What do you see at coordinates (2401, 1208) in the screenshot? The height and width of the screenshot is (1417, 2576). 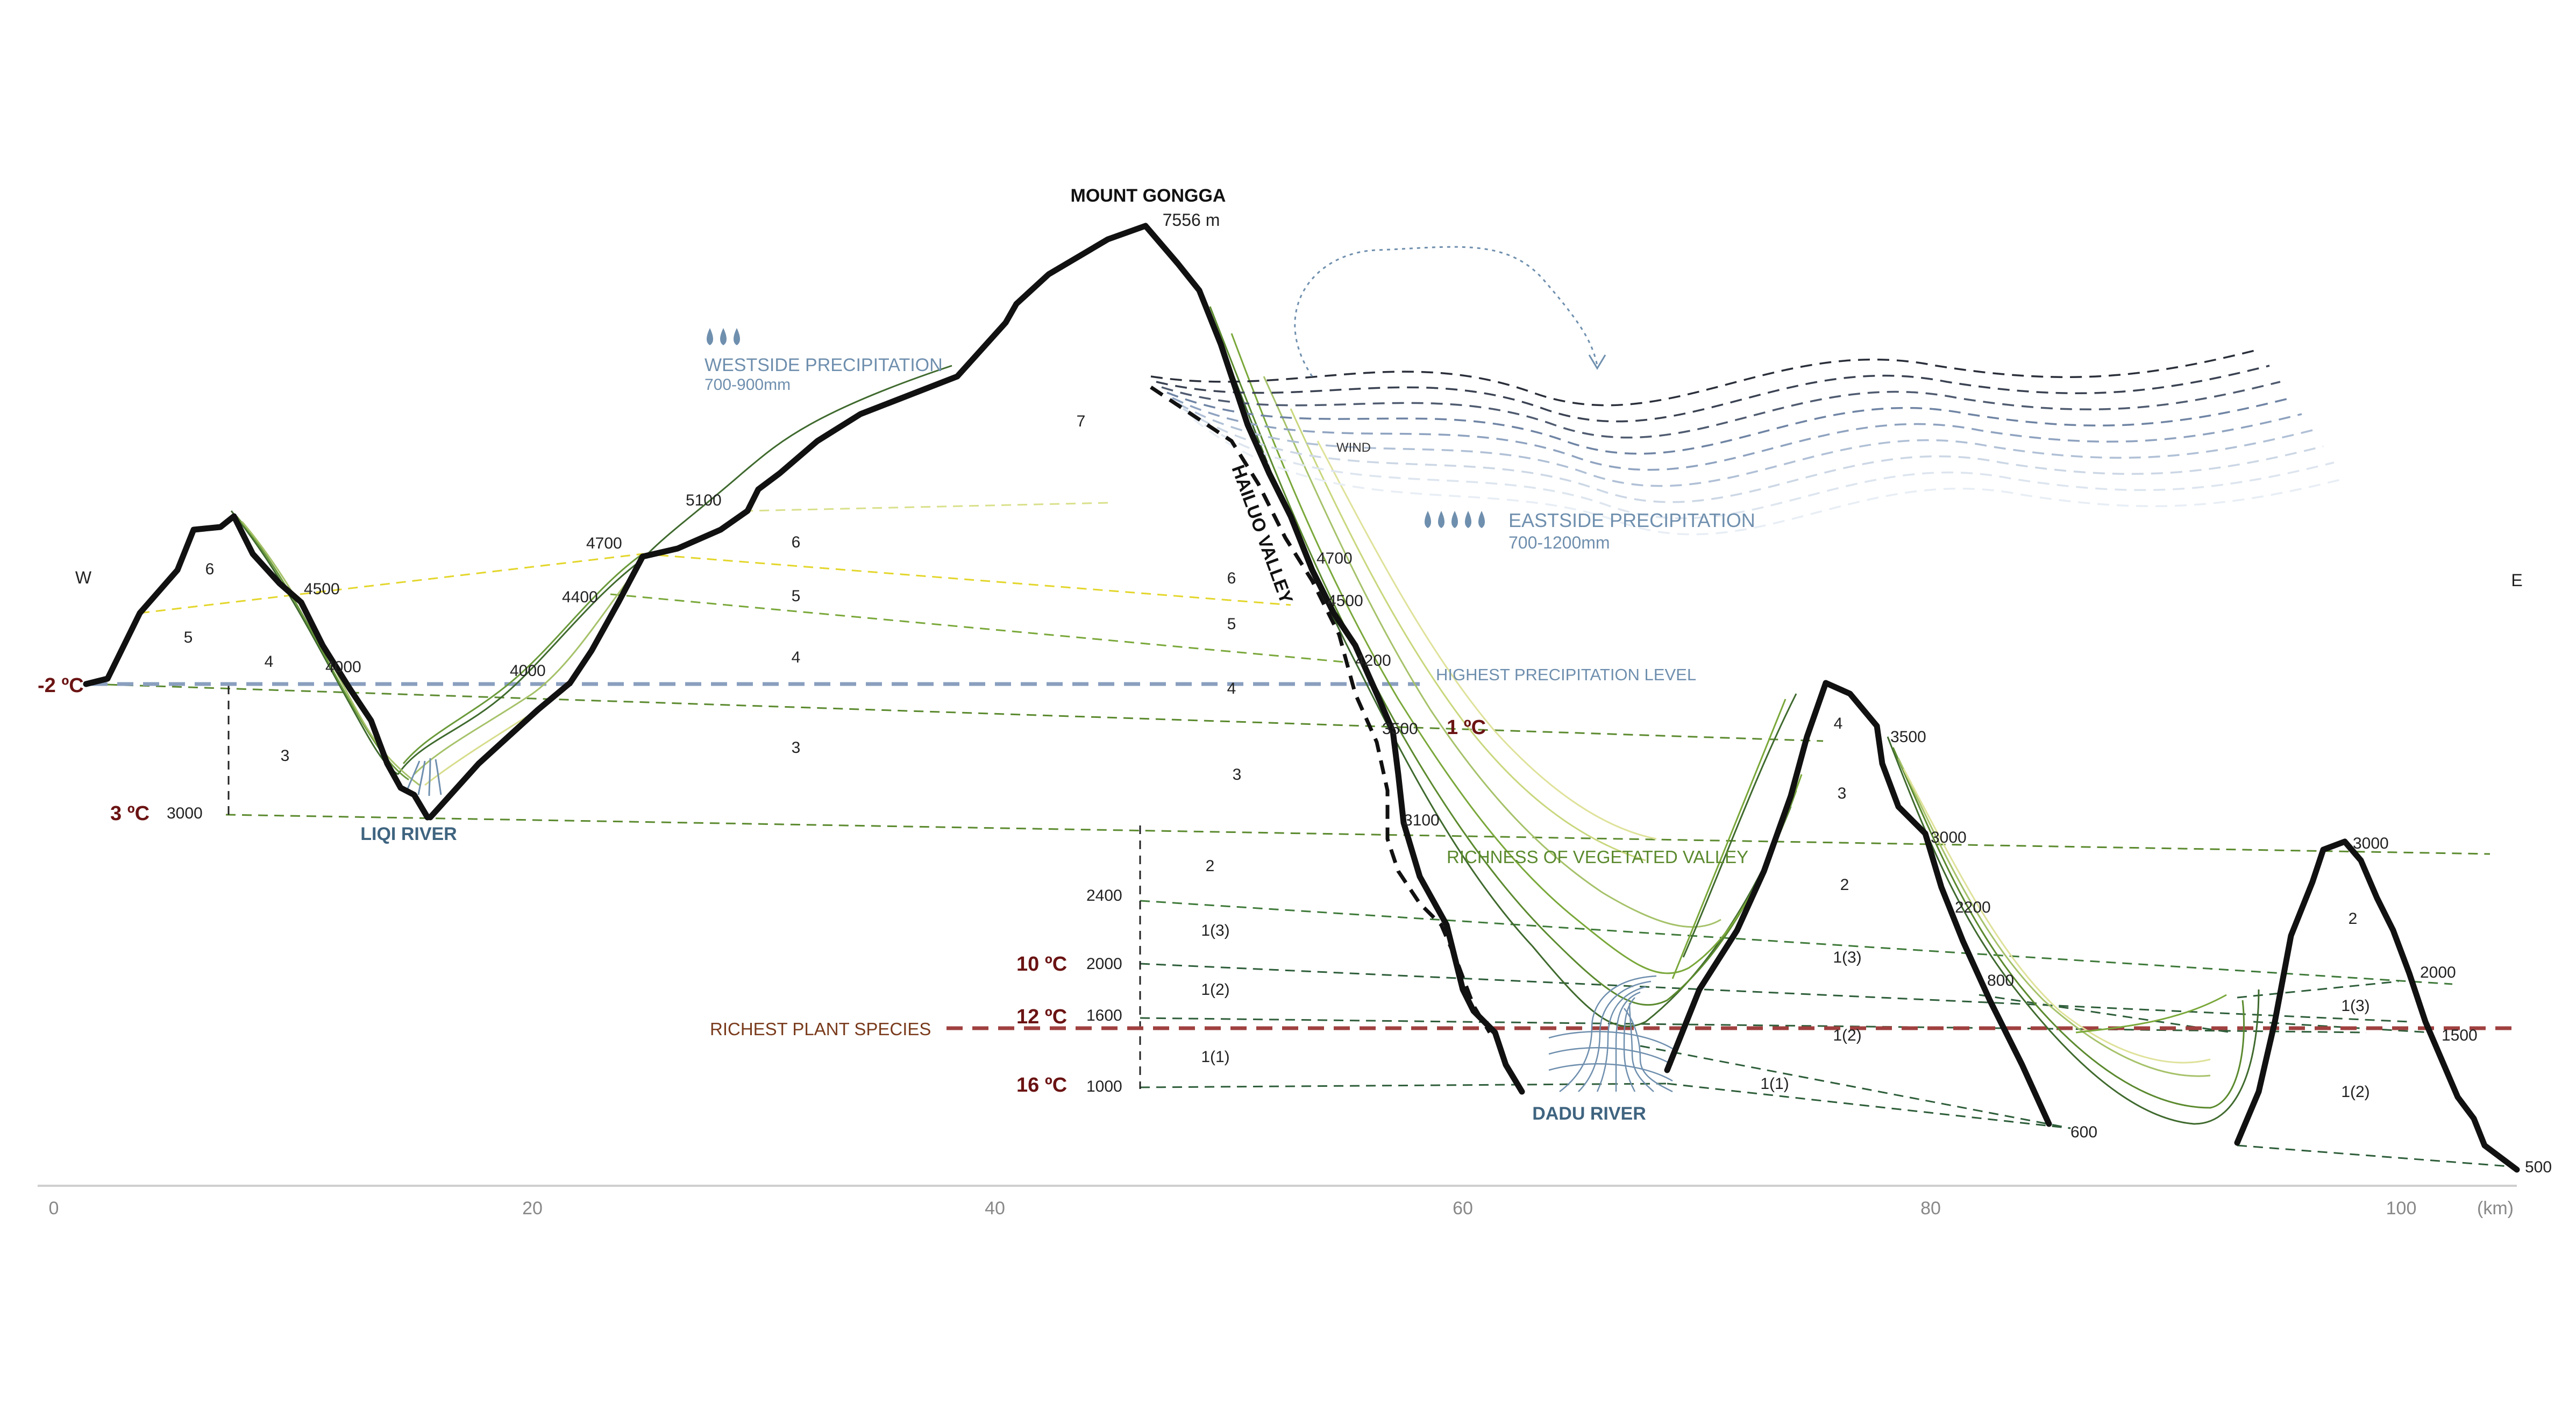 I see `x-tick-100: 100` at bounding box center [2401, 1208].